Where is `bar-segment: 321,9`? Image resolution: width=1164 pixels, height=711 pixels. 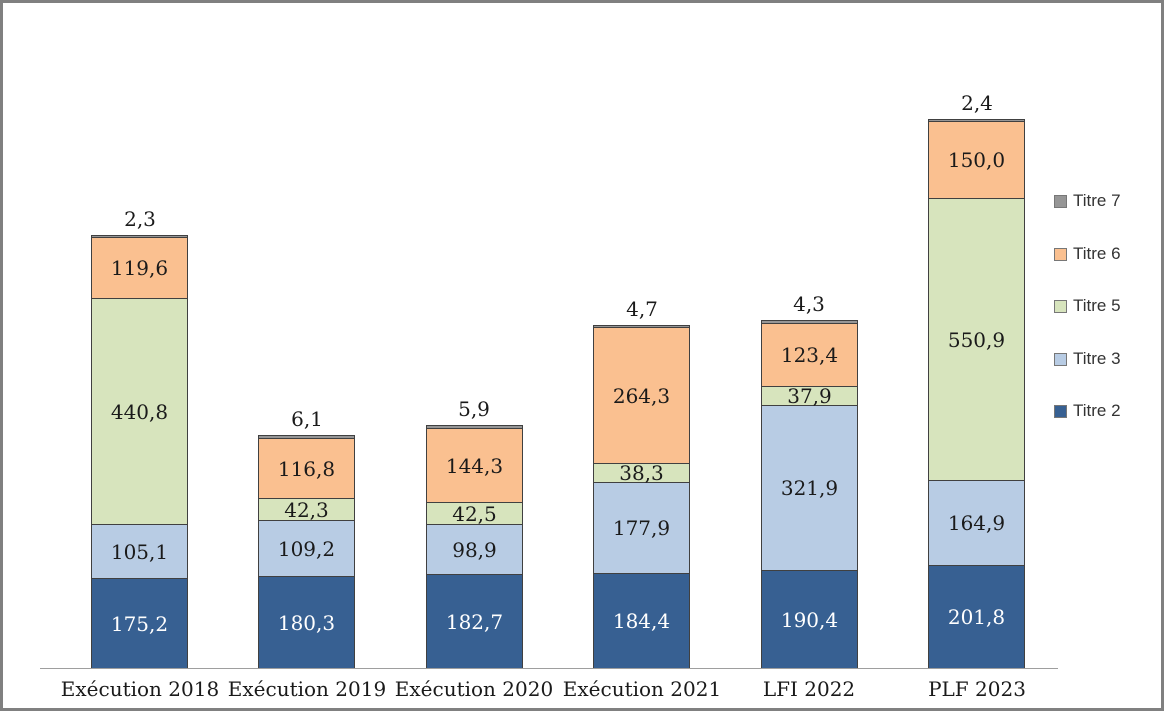 bar-segment: 321,9 is located at coordinates (809, 487).